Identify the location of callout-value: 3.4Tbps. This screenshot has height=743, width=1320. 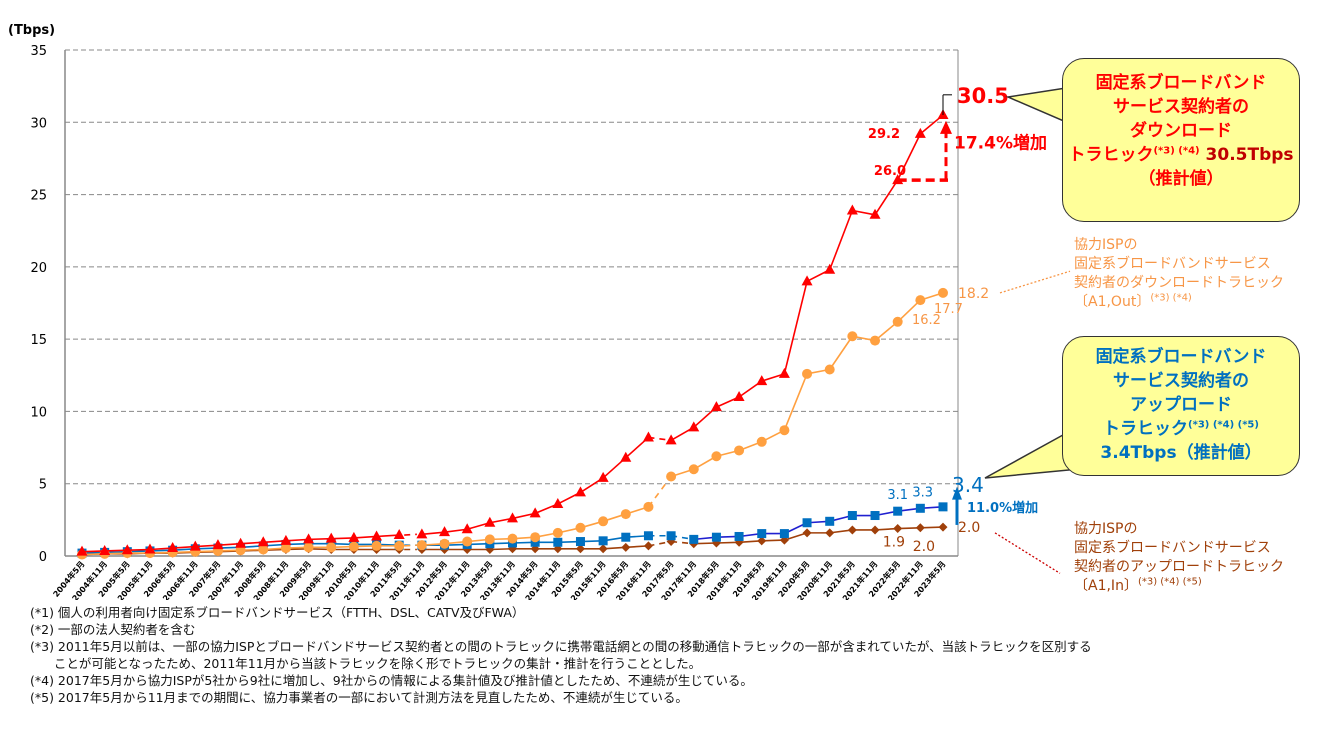
(1138, 453).